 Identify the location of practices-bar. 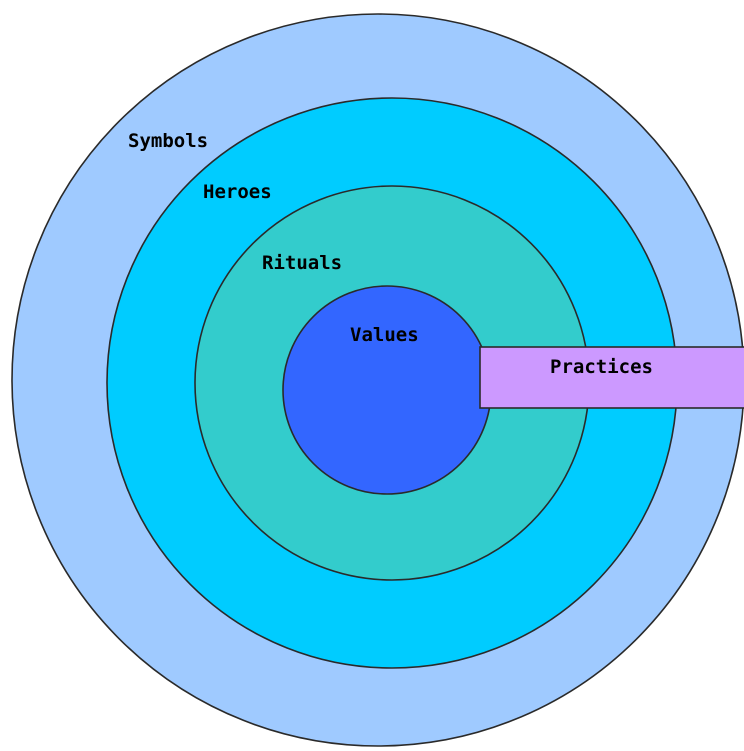
(611, 377).